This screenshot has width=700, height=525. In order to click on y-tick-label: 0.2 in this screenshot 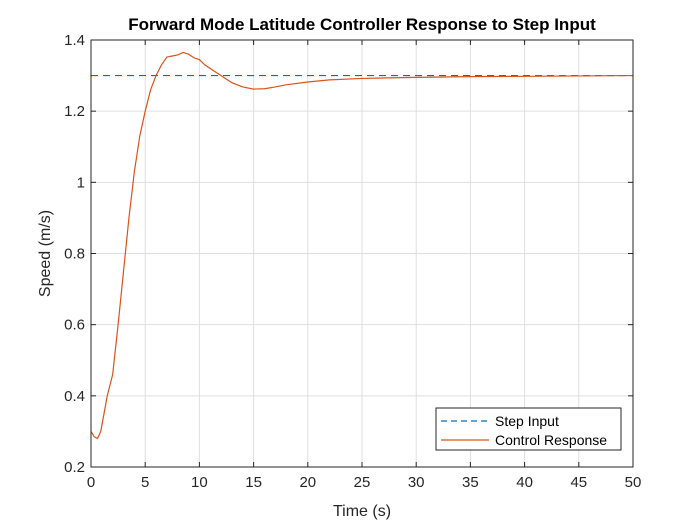, I will do `click(74, 467)`.